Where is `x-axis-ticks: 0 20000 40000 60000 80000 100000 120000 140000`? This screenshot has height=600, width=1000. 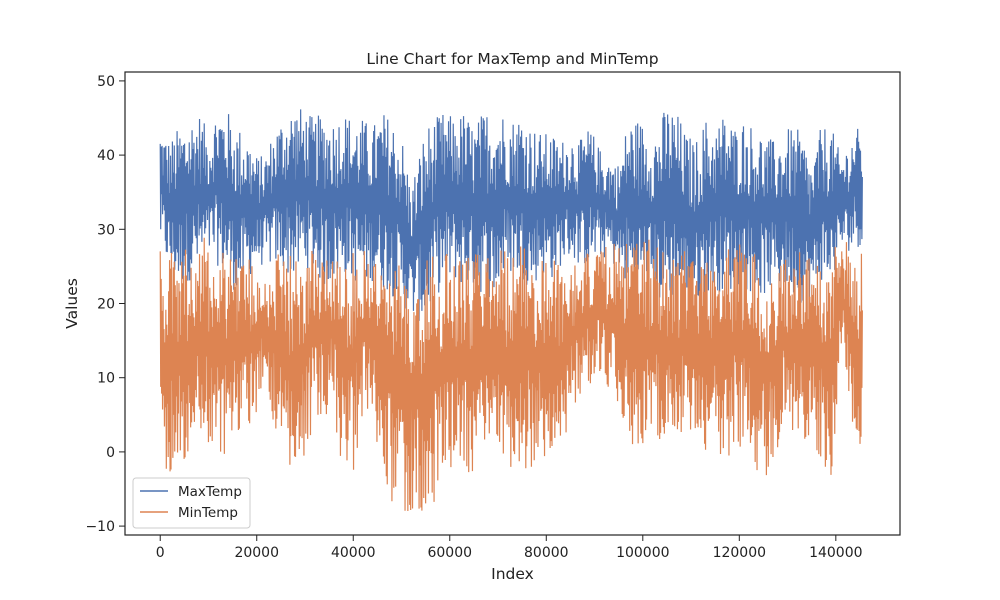 x-axis-ticks: 0 20000 40000 60000 80000 100000 120000 140000 is located at coordinates (509, 548).